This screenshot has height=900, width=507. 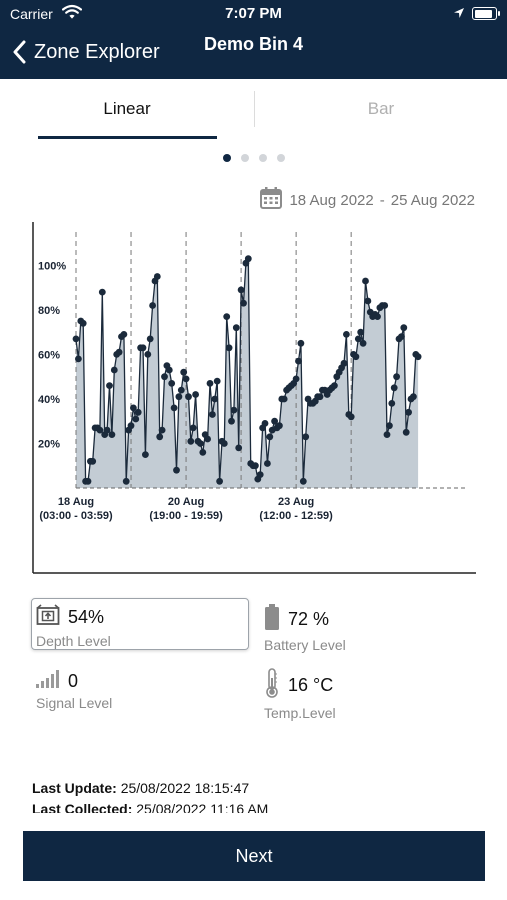 I want to click on x-tick-range-label: (03:00 - 03:59), so click(x=76, y=516).